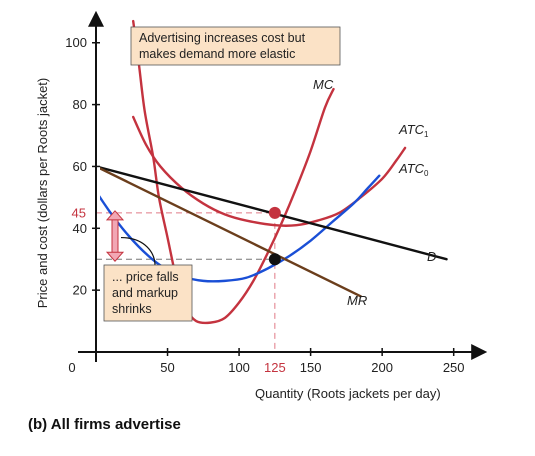 The image size is (535, 456). Describe the element at coordinates (138, 251) in the screenshot. I see `callout-arc` at that location.